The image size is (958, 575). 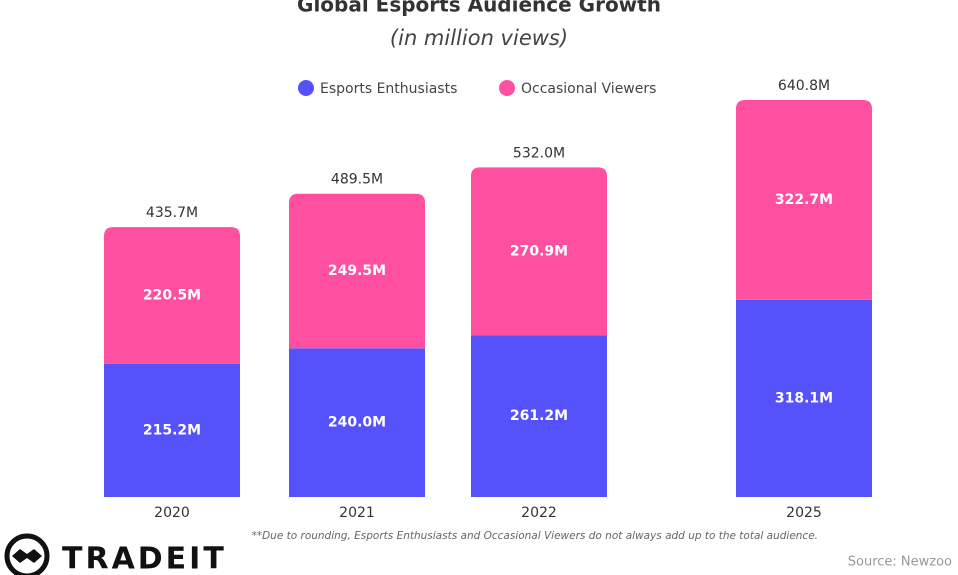 I want to click on legend-label: Esports Enthusiasts, so click(x=388, y=89).